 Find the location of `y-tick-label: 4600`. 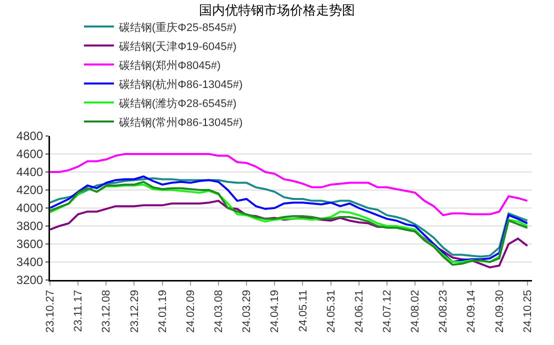

y-tick-label: 4600 is located at coordinates (30, 154).